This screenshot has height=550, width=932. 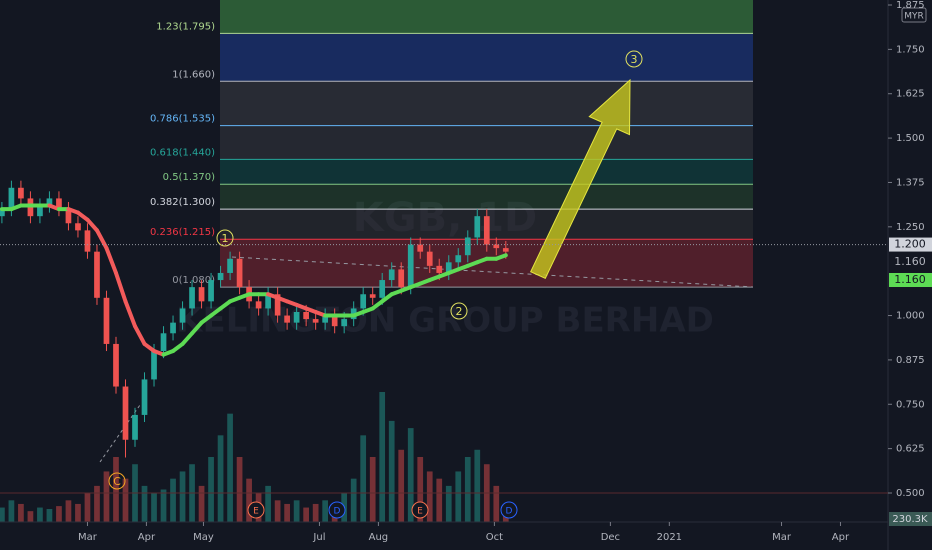 I want to click on event-marker, so click(x=420, y=510).